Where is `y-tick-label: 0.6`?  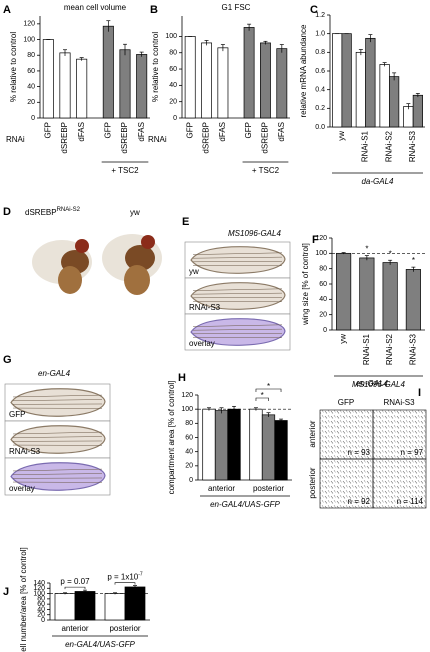 y-tick-label: 0.6 is located at coordinates (320, 71).